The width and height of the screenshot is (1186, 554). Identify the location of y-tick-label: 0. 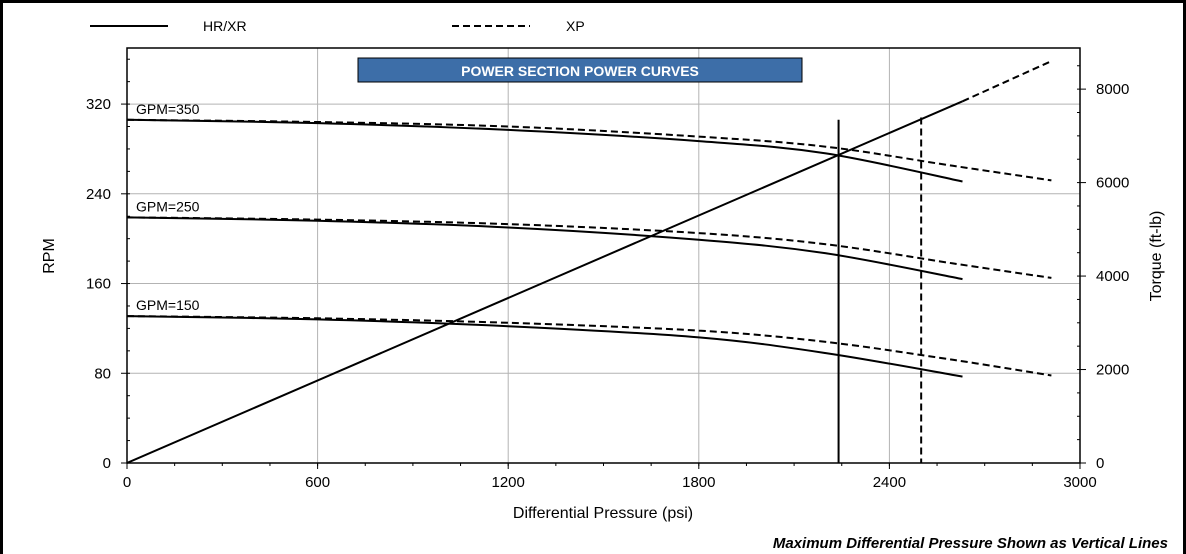
(107, 463).